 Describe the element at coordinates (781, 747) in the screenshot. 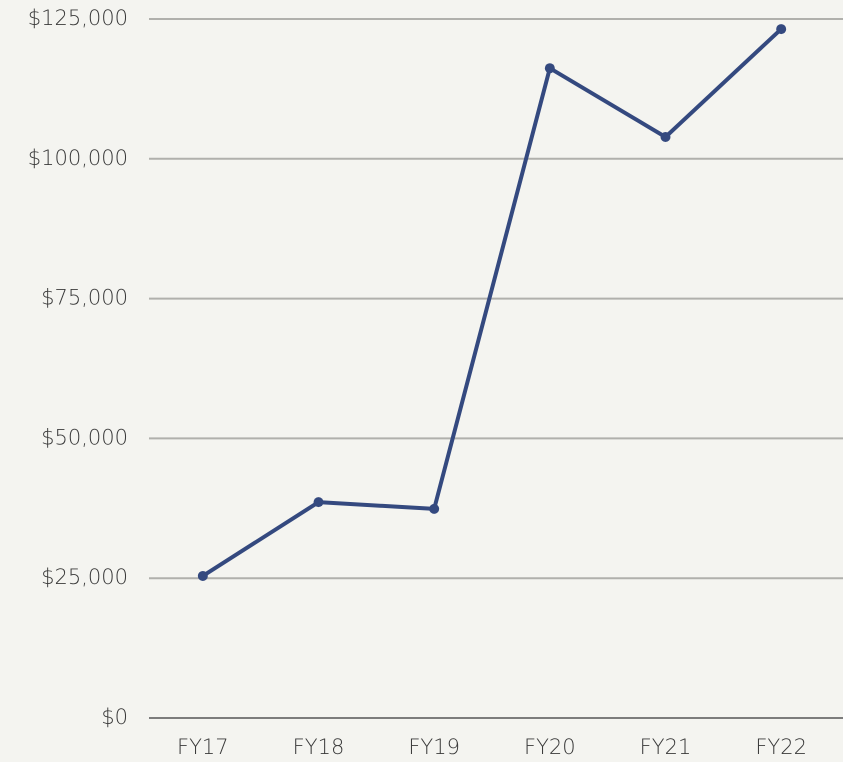

I see `x-tick-label: FY22` at that location.